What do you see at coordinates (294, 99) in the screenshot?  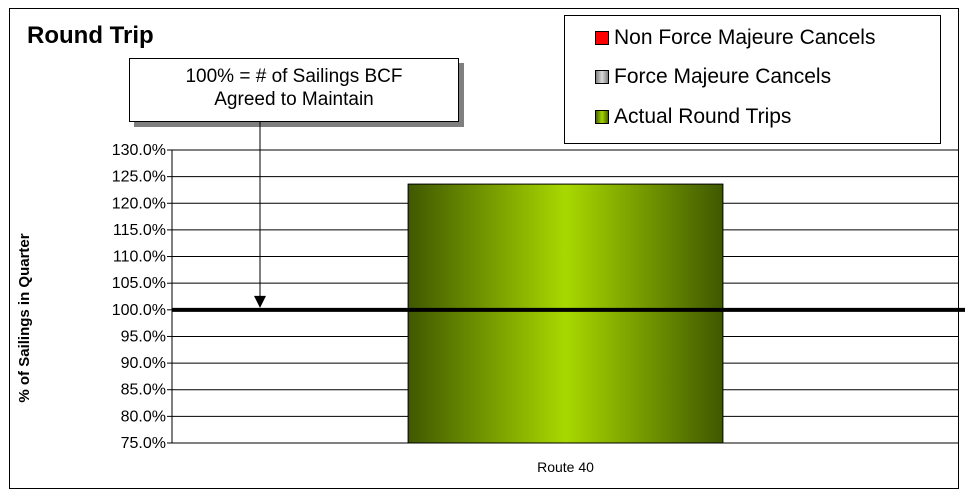 I see `annotation-line-2: Agreed to Maintain` at bounding box center [294, 99].